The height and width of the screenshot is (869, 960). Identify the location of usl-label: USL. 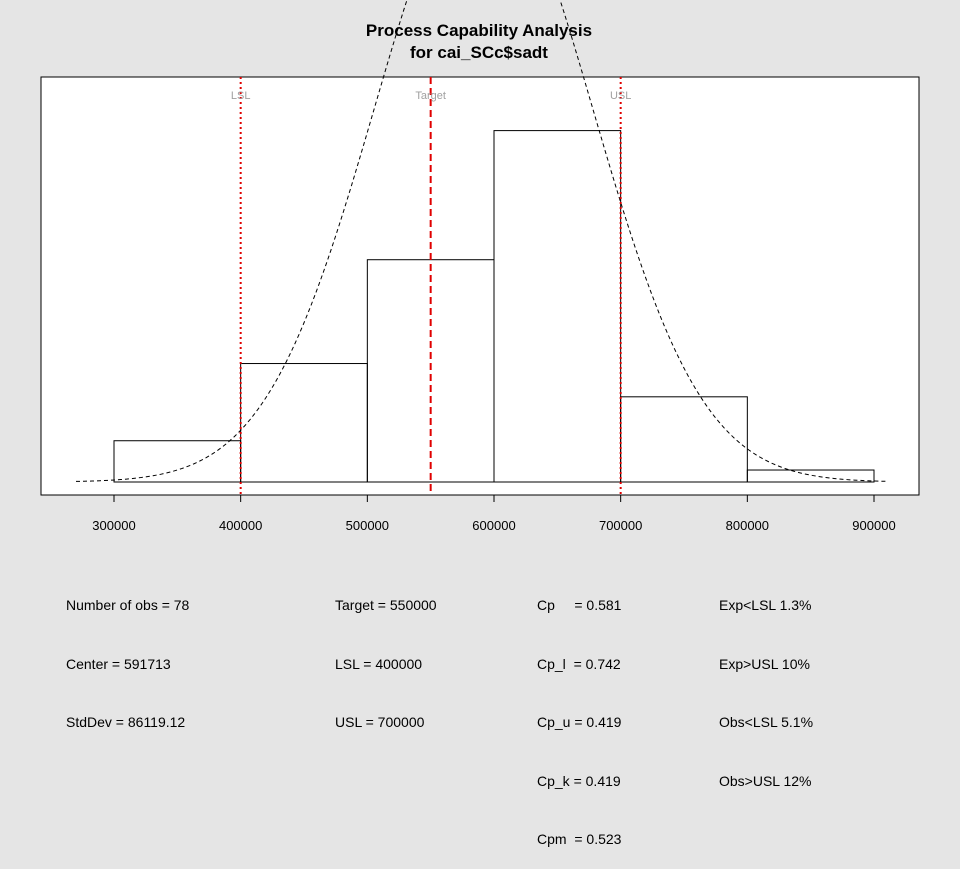
(620, 96).